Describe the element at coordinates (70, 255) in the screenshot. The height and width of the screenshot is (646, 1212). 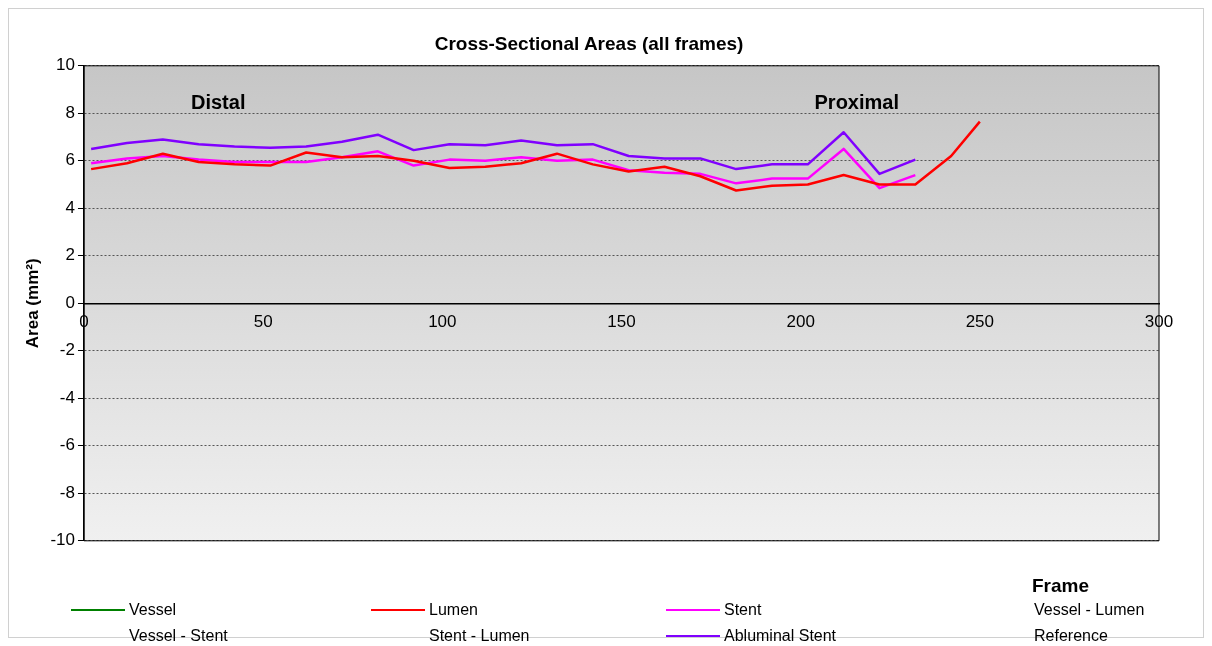
I see `y-tick-label: 2` at that location.